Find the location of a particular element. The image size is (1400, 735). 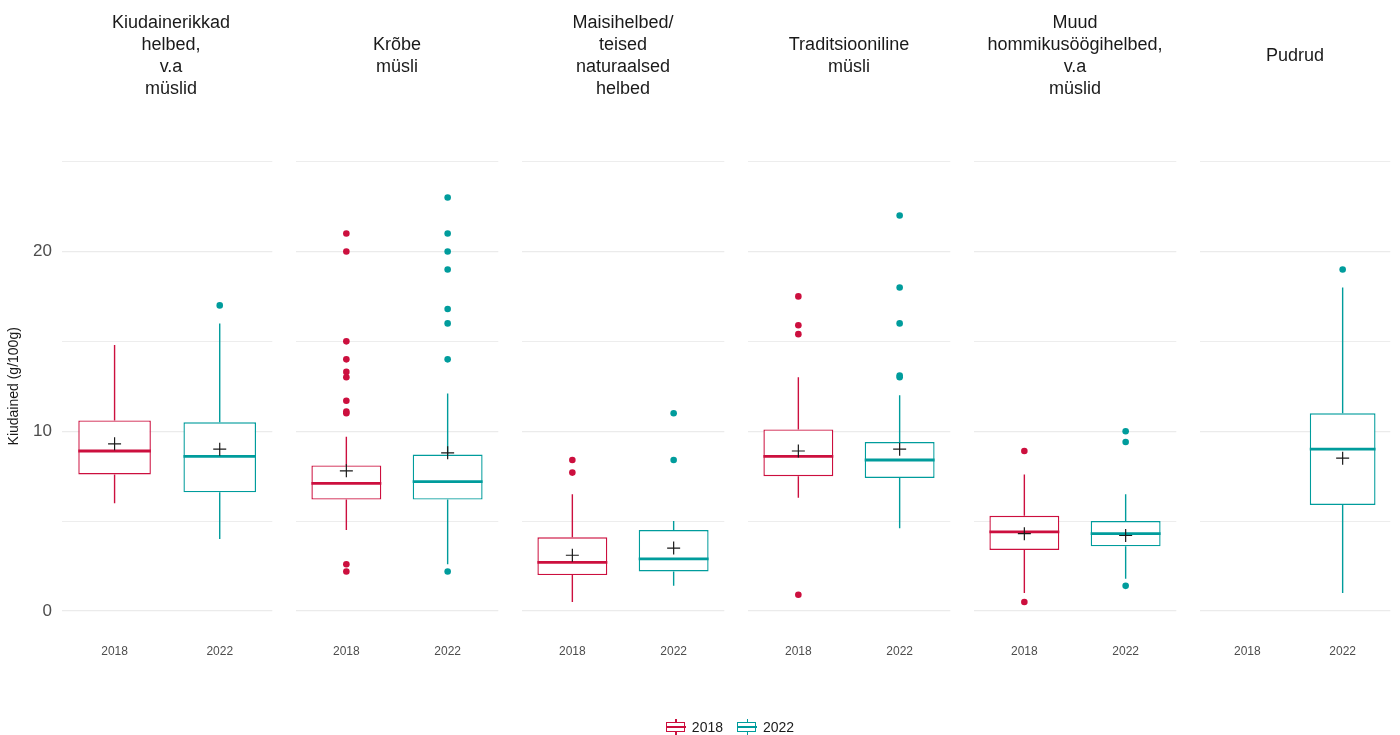

y-tick-label: 10 is located at coordinates (42, 430).